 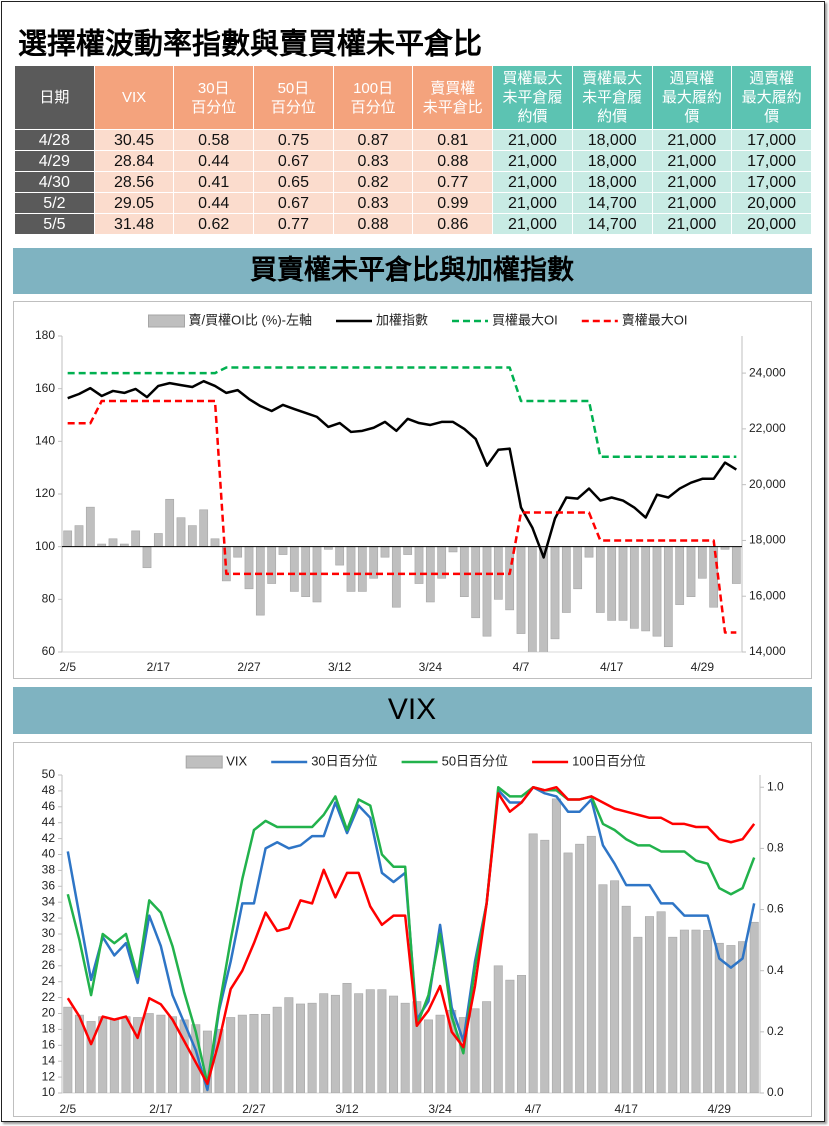 What do you see at coordinates (49, 790) in the screenshot?
I see `y-tick-label: 48` at bounding box center [49, 790].